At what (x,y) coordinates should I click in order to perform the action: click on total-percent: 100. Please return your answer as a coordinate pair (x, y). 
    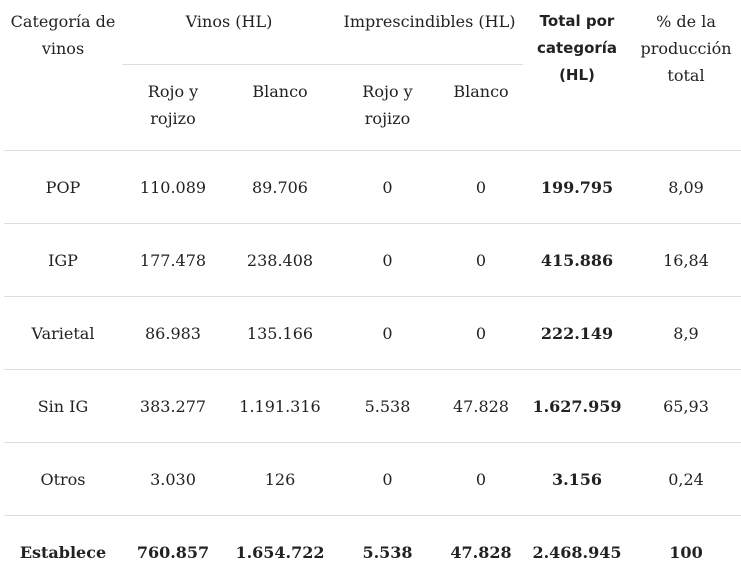
    Looking at the image, I should click on (686, 552).